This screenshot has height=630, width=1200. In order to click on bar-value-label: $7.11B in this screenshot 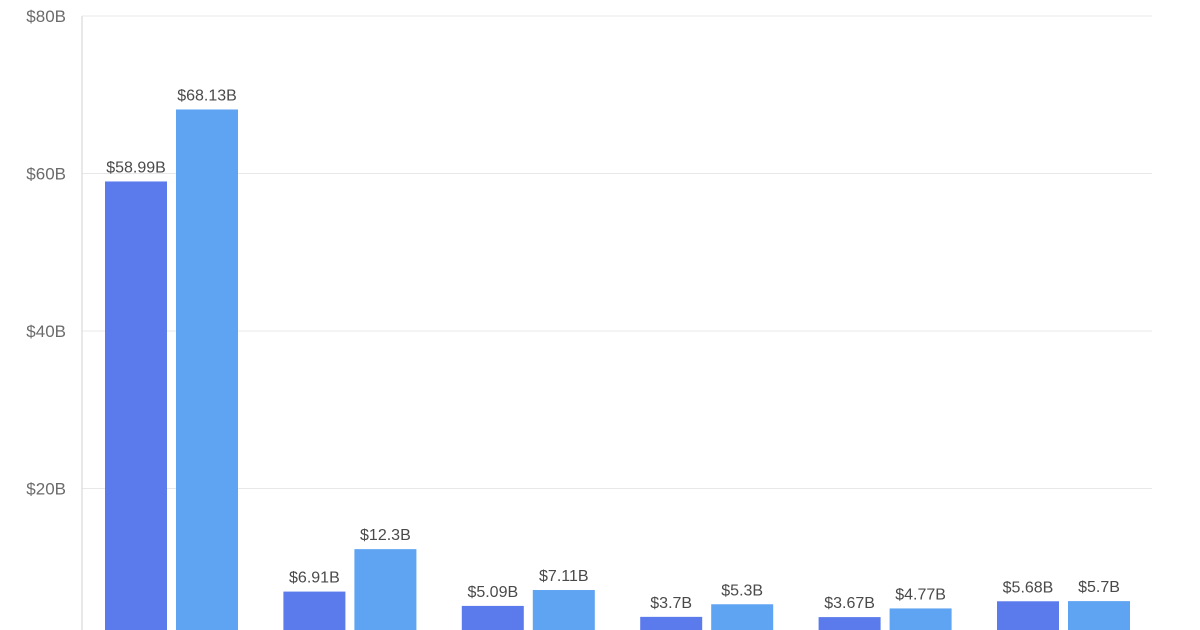, I will do `click(564, 576)`.